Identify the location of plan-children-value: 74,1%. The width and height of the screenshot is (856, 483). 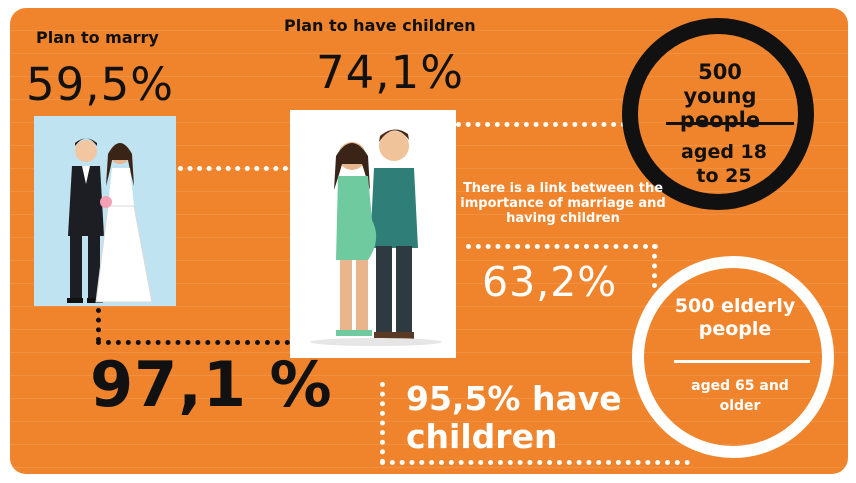
(390, 72).